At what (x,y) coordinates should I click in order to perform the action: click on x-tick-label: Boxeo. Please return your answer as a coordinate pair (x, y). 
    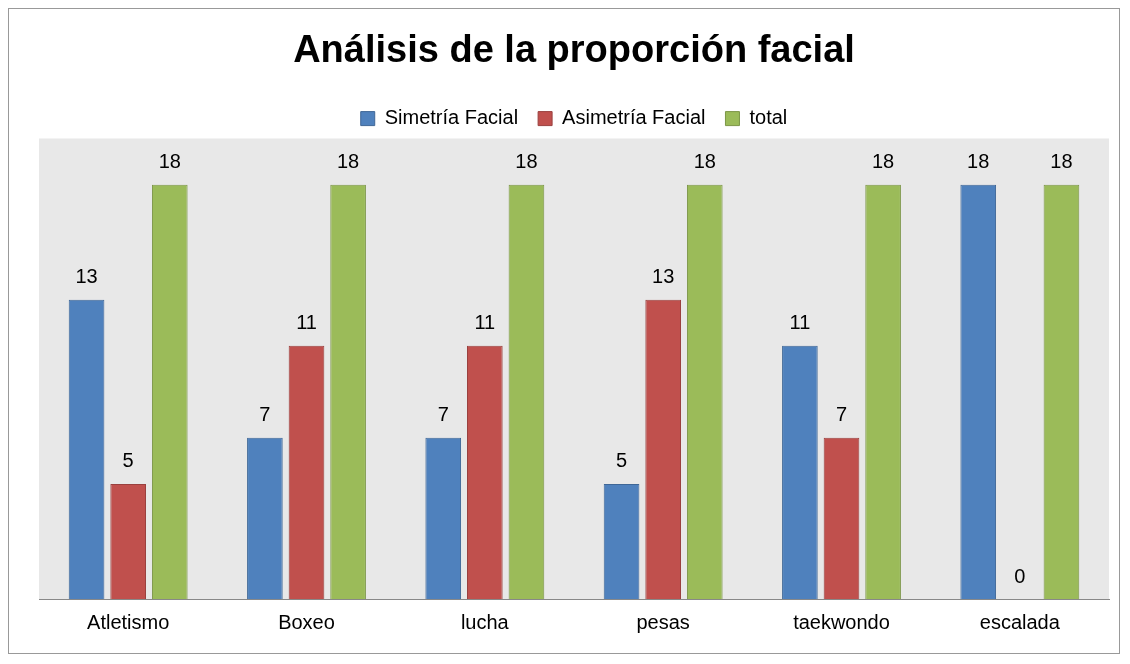
    Looking at the image, I should click on (306, 621).